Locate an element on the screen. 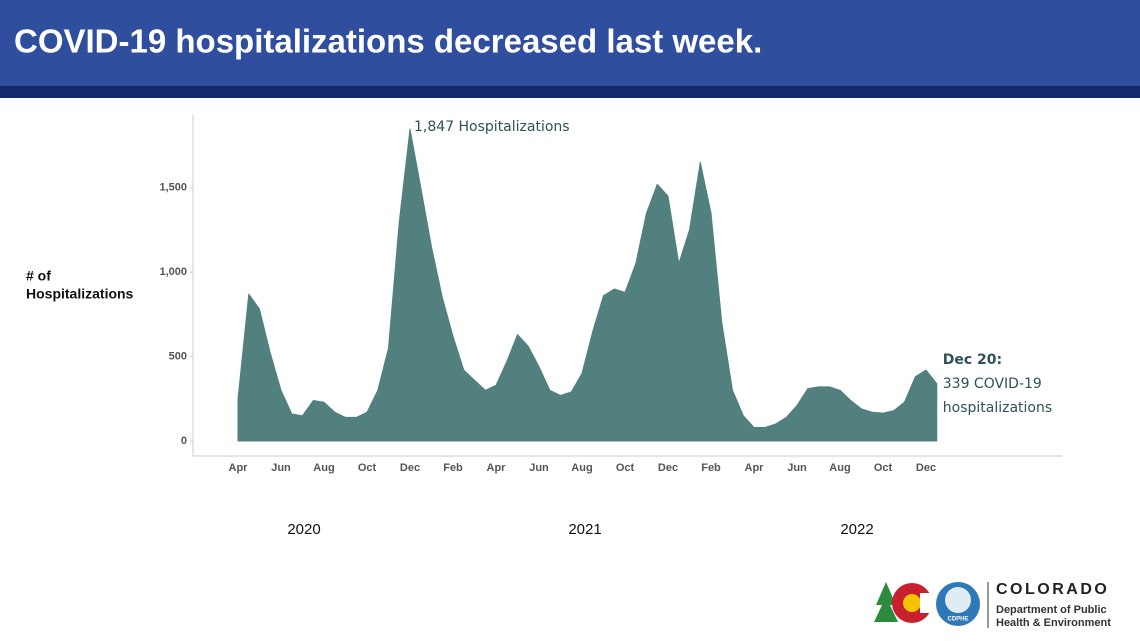 The height and width of the screenshot is (641, 1140). year-label: 2022 is located at coordinates (856, 529).